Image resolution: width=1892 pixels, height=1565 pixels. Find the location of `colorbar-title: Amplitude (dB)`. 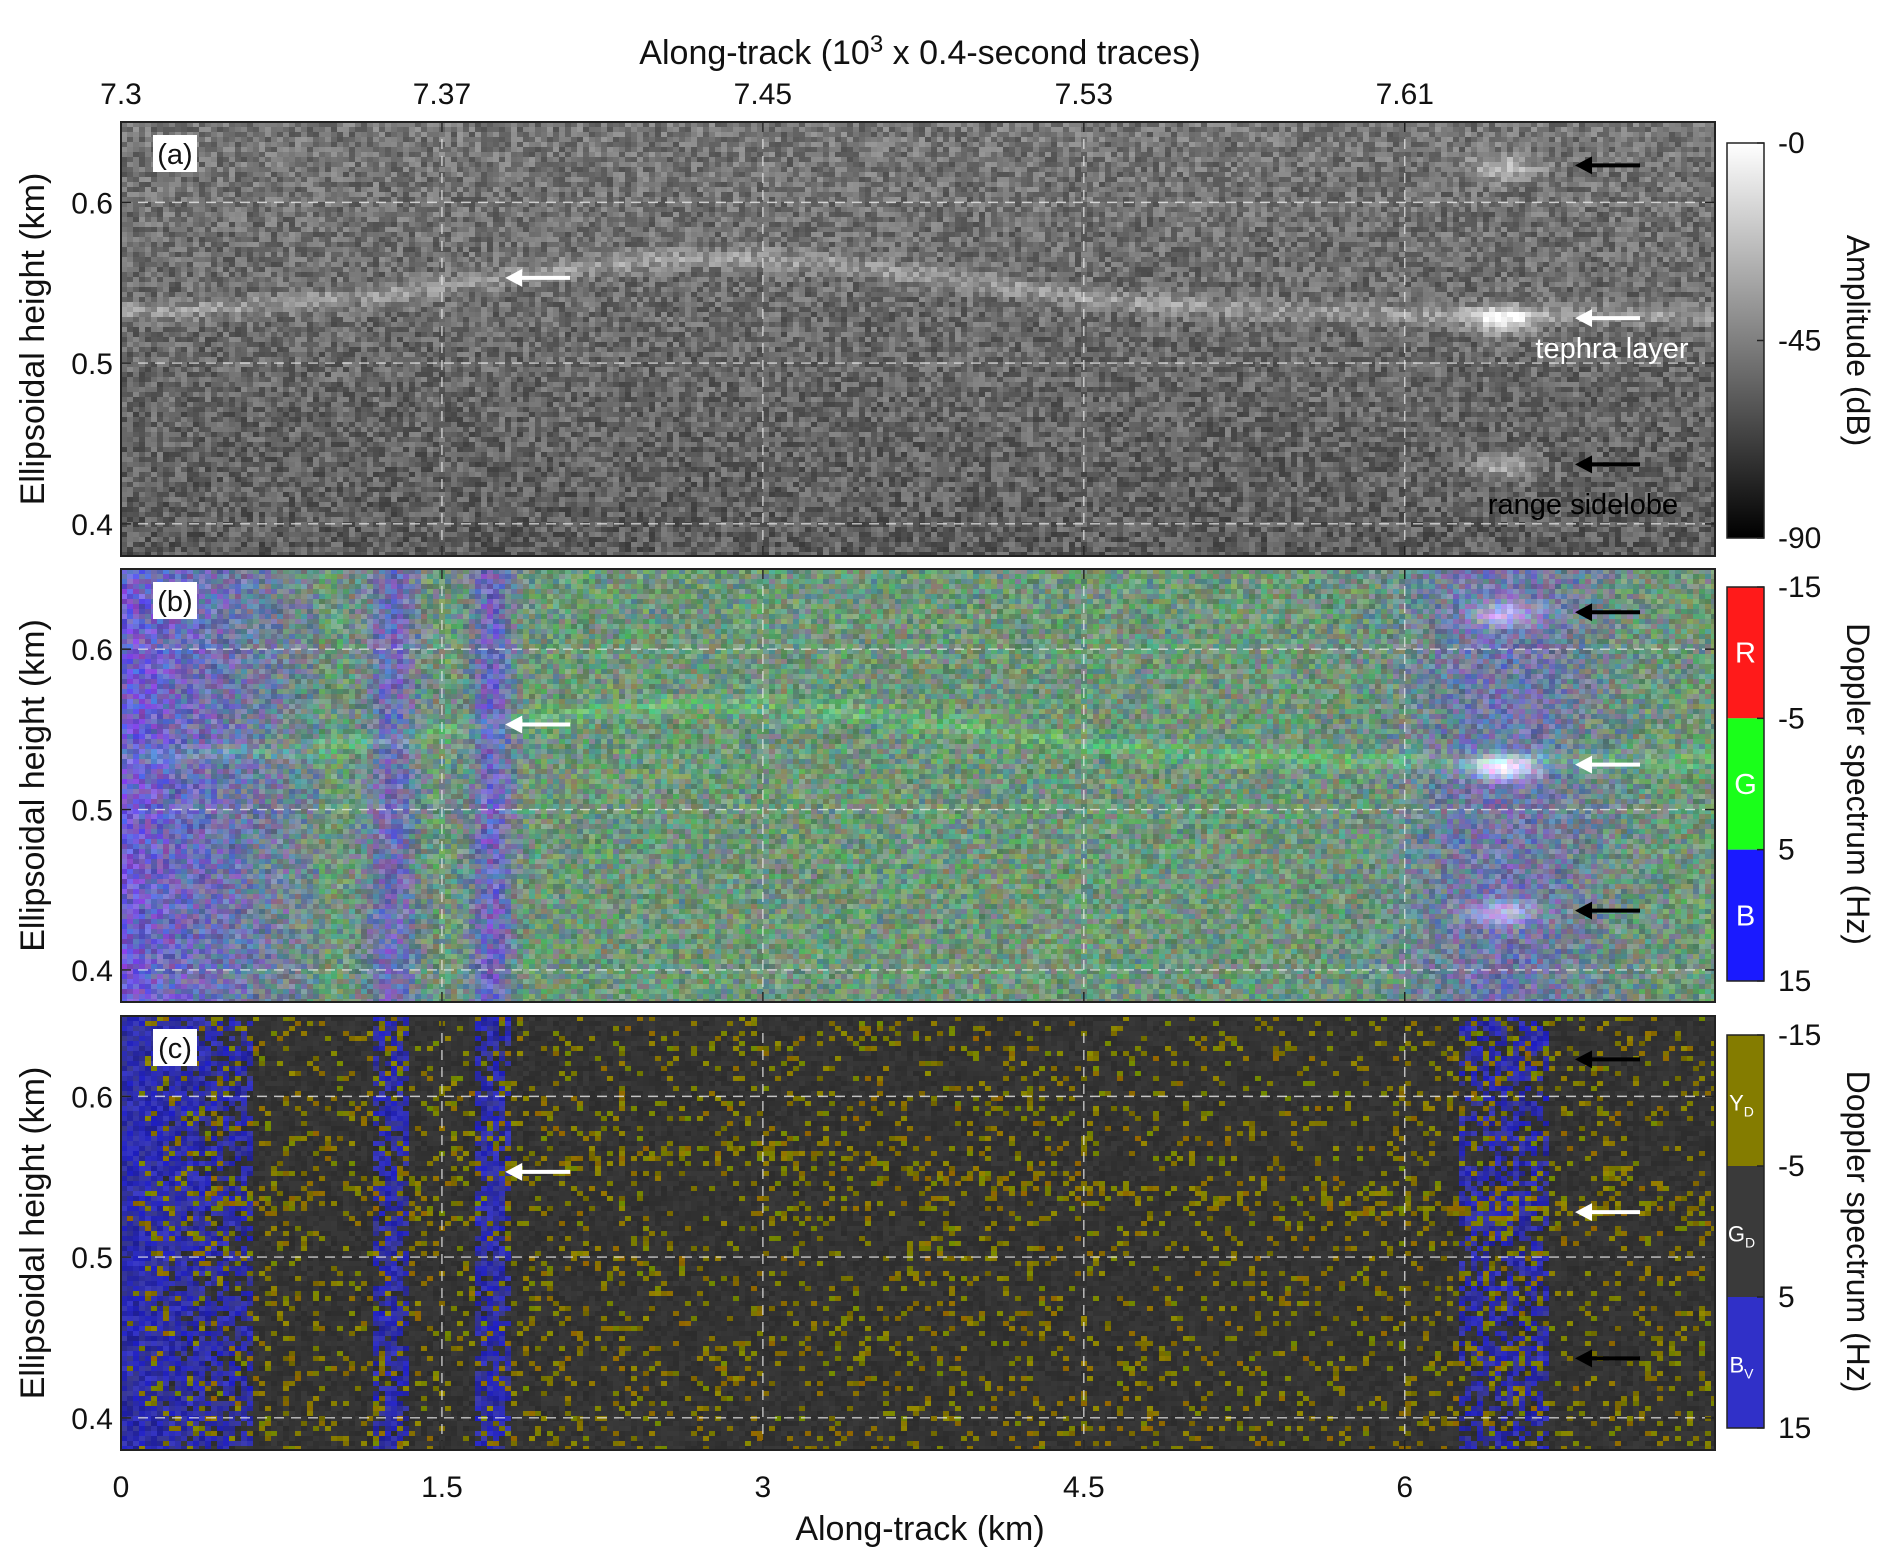

colorbar-title: Amplitude (dB) is located at coordinates (1858, 341).